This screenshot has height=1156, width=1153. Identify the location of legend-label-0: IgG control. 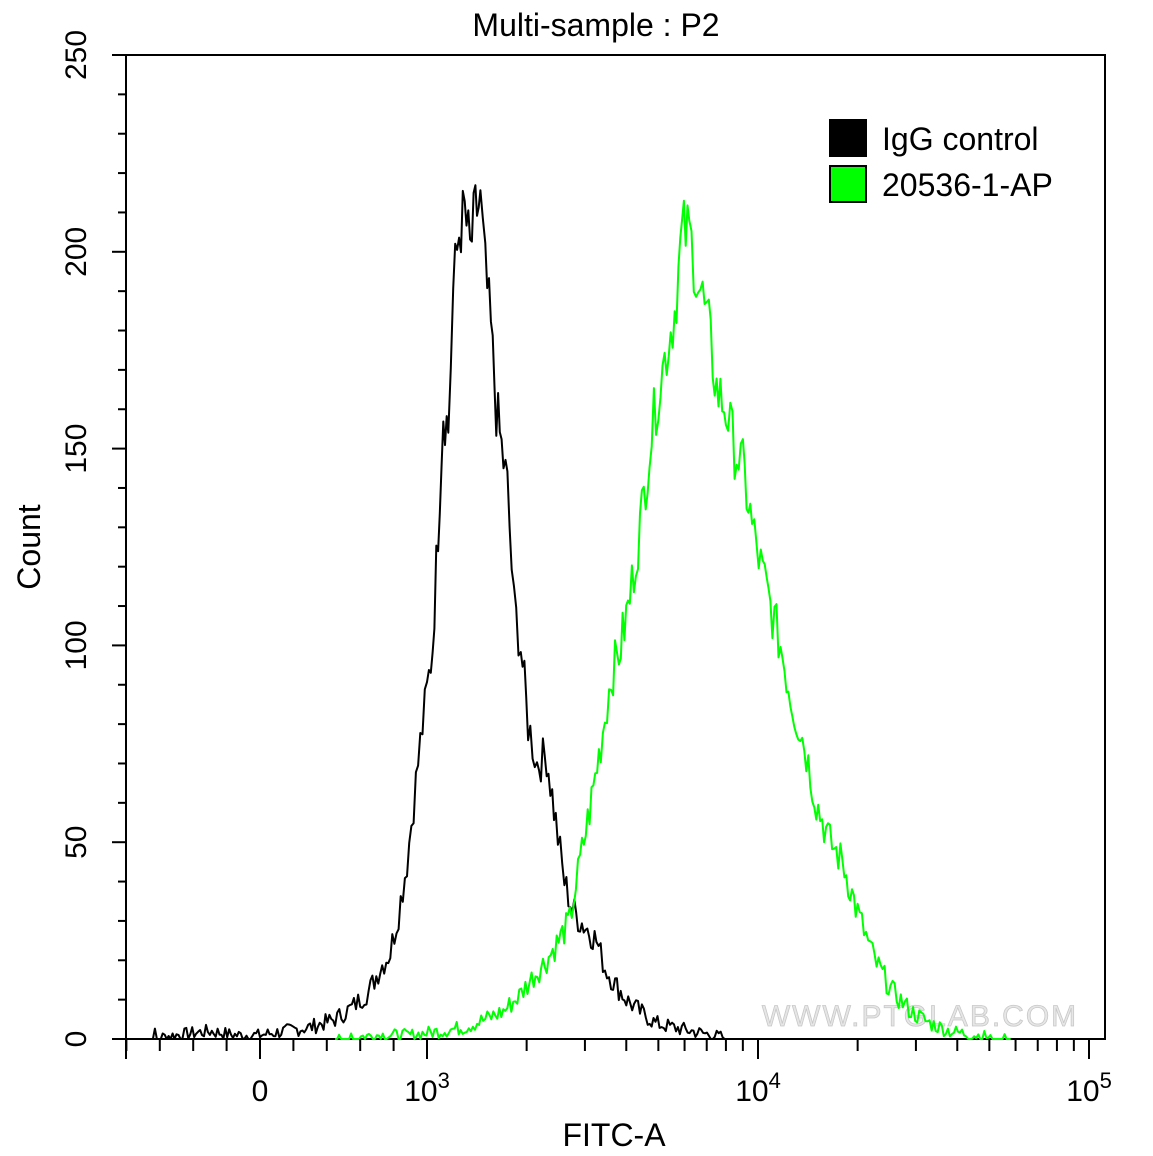
(960, 139).